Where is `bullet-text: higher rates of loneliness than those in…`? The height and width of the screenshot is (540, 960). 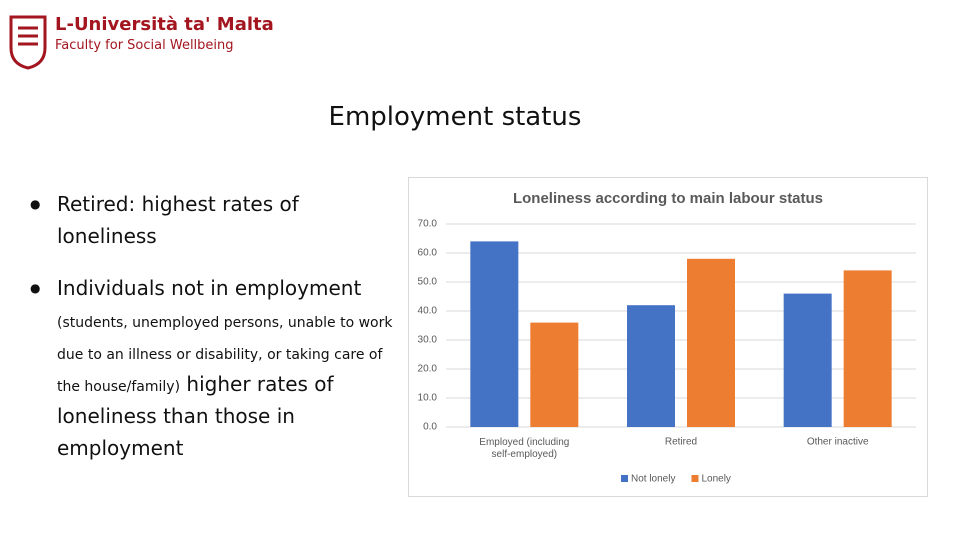
bullet-text: higher rates of loneliness than those in… is located at coordinates (195, 416).